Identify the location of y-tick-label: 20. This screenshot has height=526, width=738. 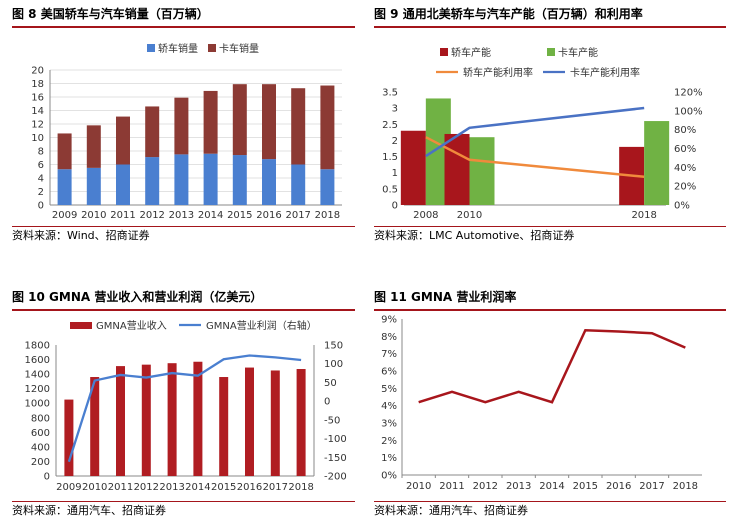
(37, 71).